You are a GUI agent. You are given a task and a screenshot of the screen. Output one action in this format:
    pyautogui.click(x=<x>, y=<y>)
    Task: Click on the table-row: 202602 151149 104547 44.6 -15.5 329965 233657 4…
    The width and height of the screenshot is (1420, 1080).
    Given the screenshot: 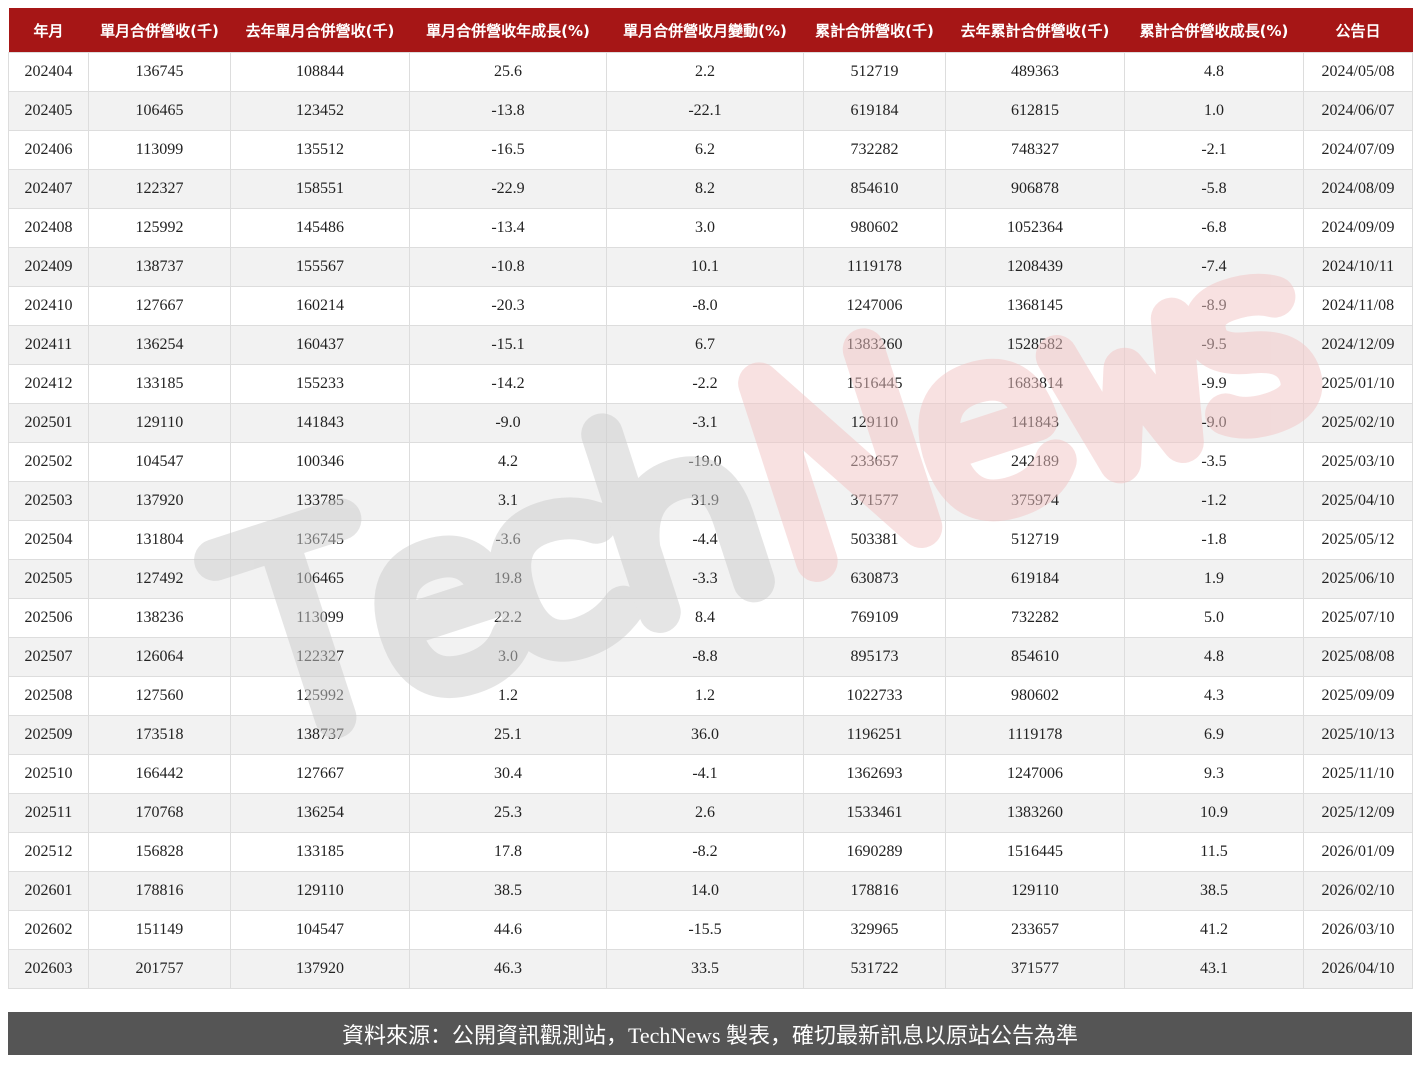 What is the action you would take?
    pyautogui.click(x=710, y=930)
    